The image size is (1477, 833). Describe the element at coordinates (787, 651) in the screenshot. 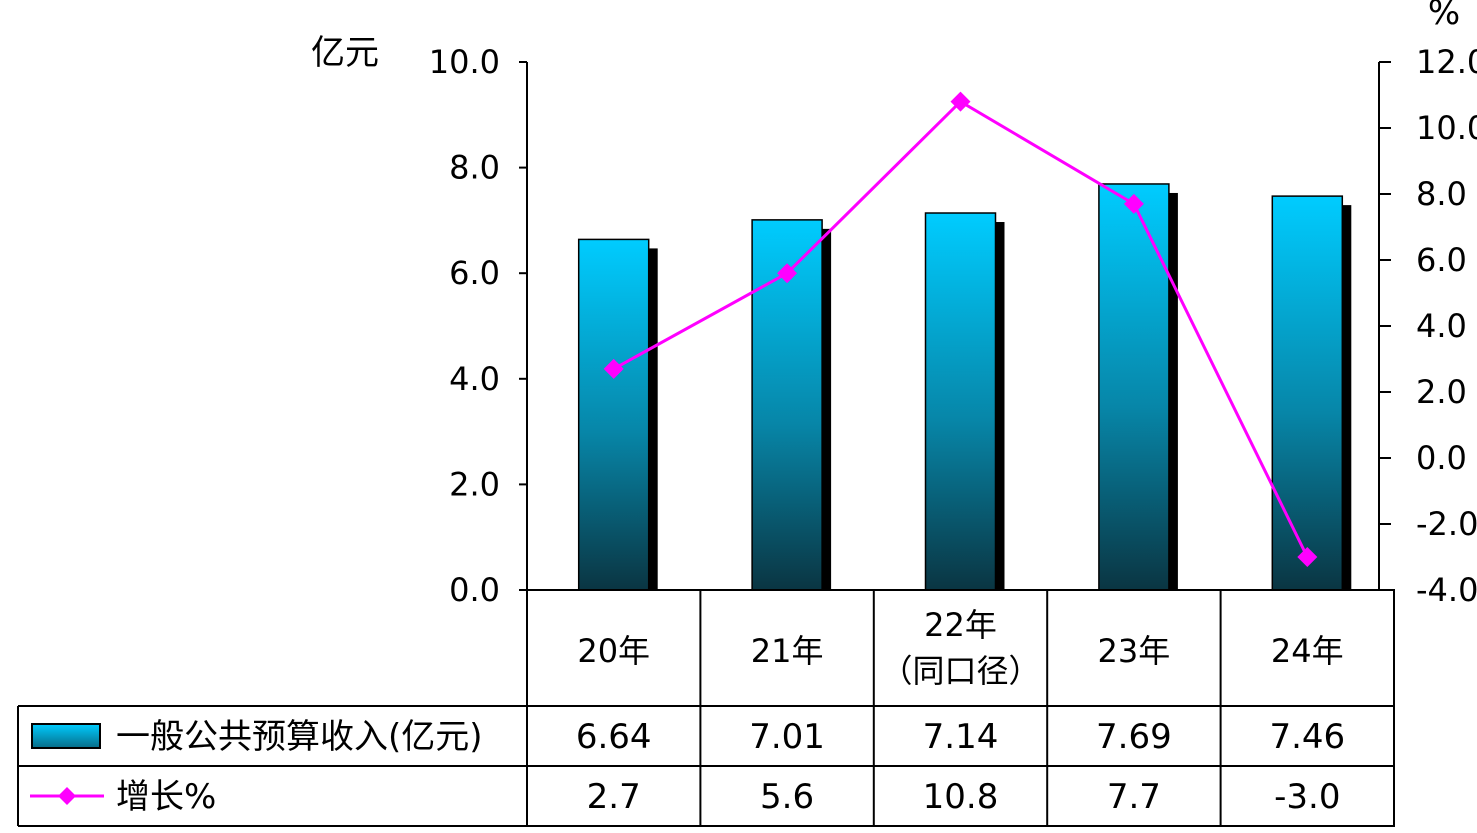

I see `category-label: 21年` at that location.